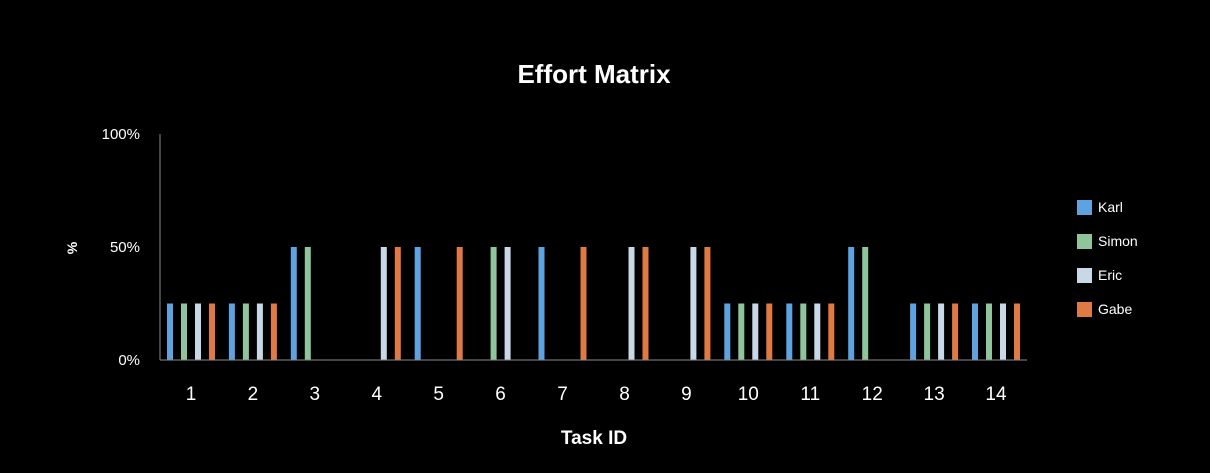  What do you see at coordinates (594, 438) in the screenshot?
I see `x-axis-title: Task ID` at bounding box center [594, 438].